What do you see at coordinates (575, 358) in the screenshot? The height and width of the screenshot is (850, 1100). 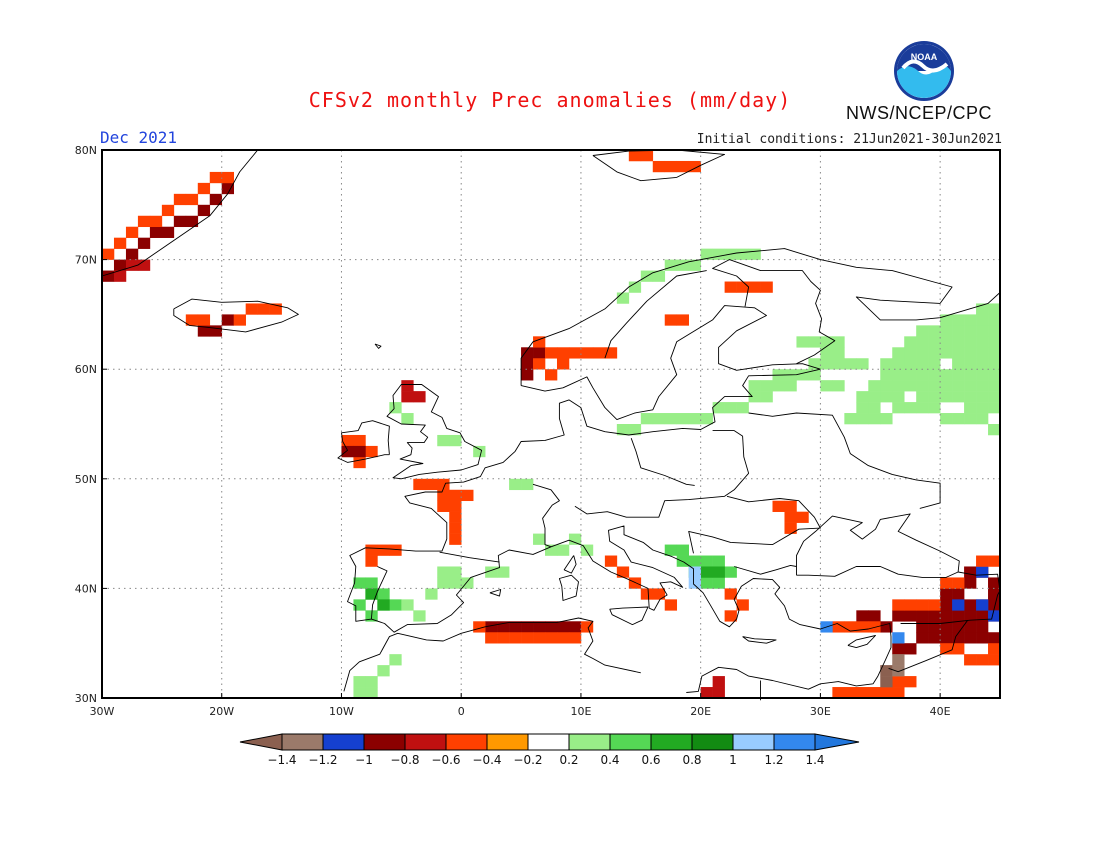 I see `anomaly-region-norway-west-edge` at bounding box center [575, 358].